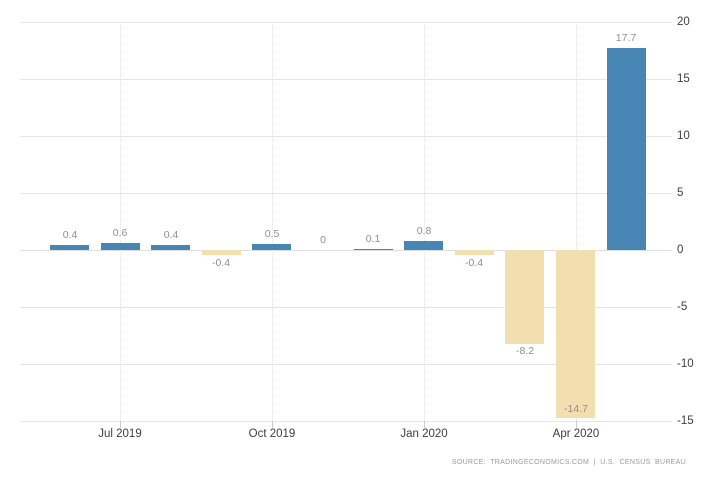  Describe the element at coordinates (682, 307) in the screenshot. I see `y-axis-tick-label: -5` at that location.